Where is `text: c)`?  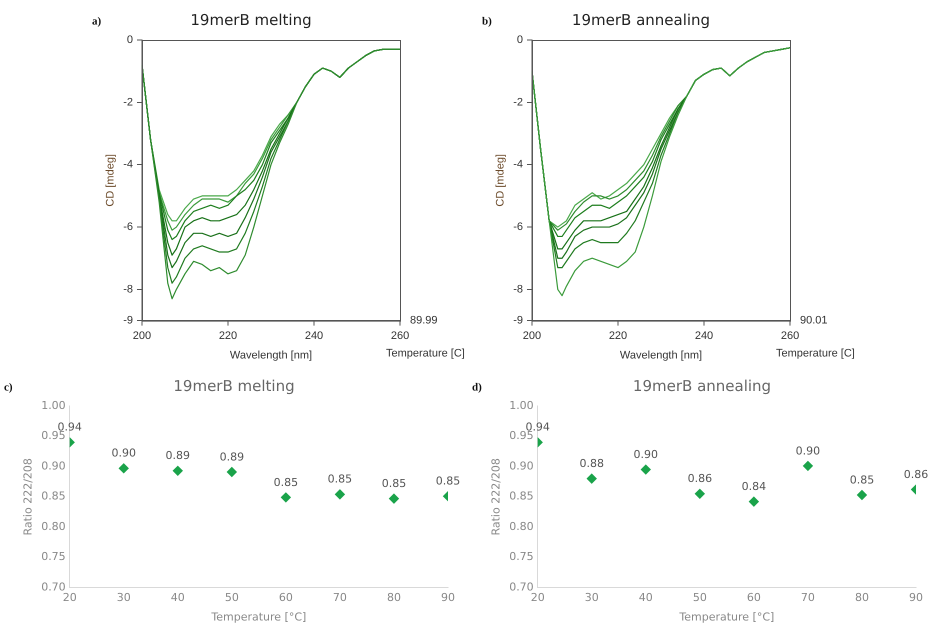 text: c) is located at coordinates (8, 387).